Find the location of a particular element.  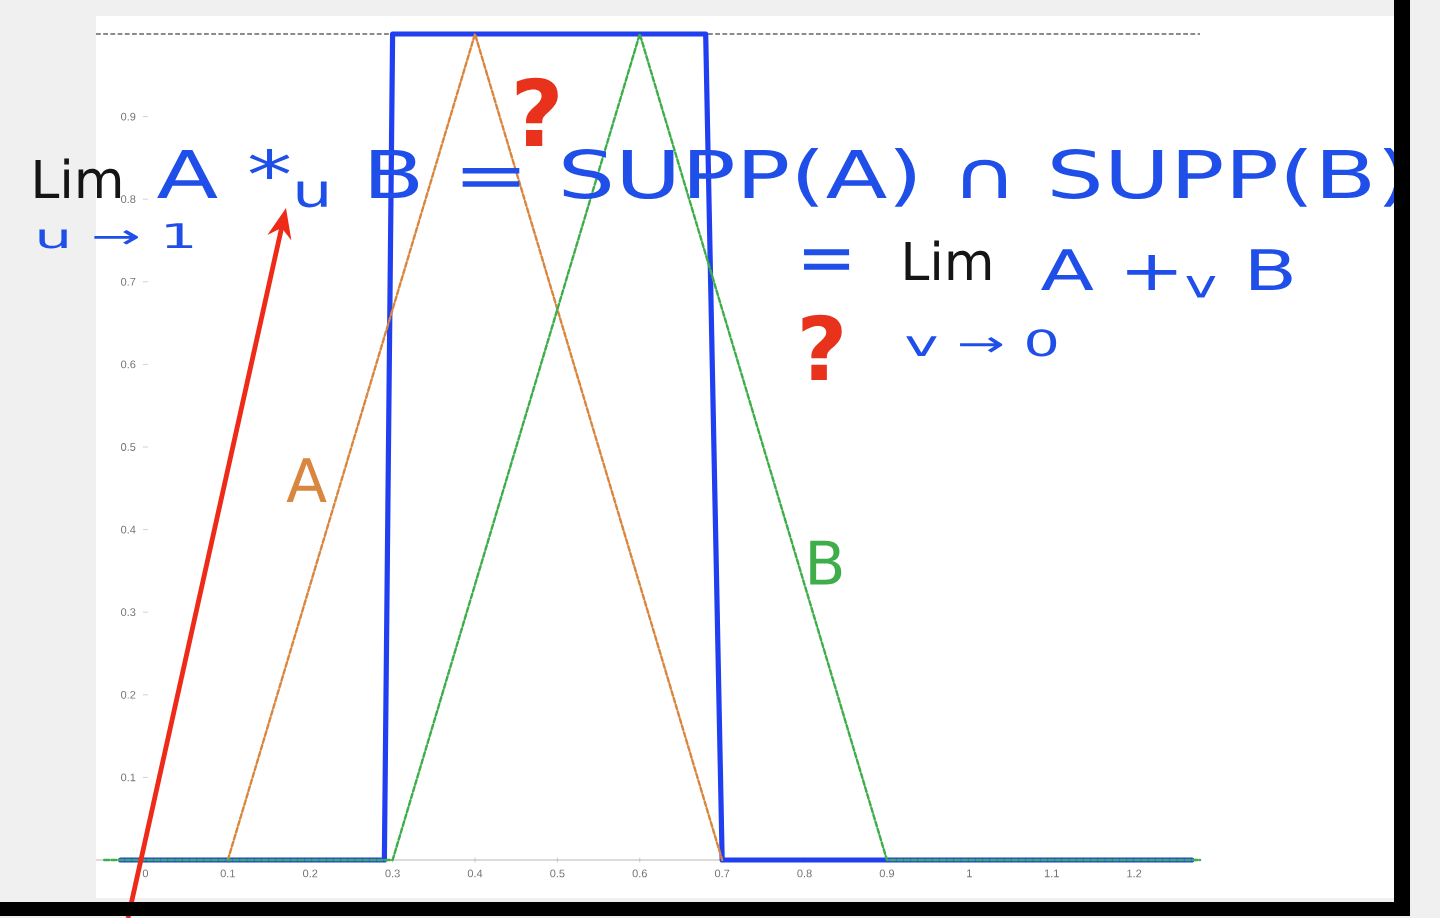

annotation: v → 0 is located at coordinates (981, 343).